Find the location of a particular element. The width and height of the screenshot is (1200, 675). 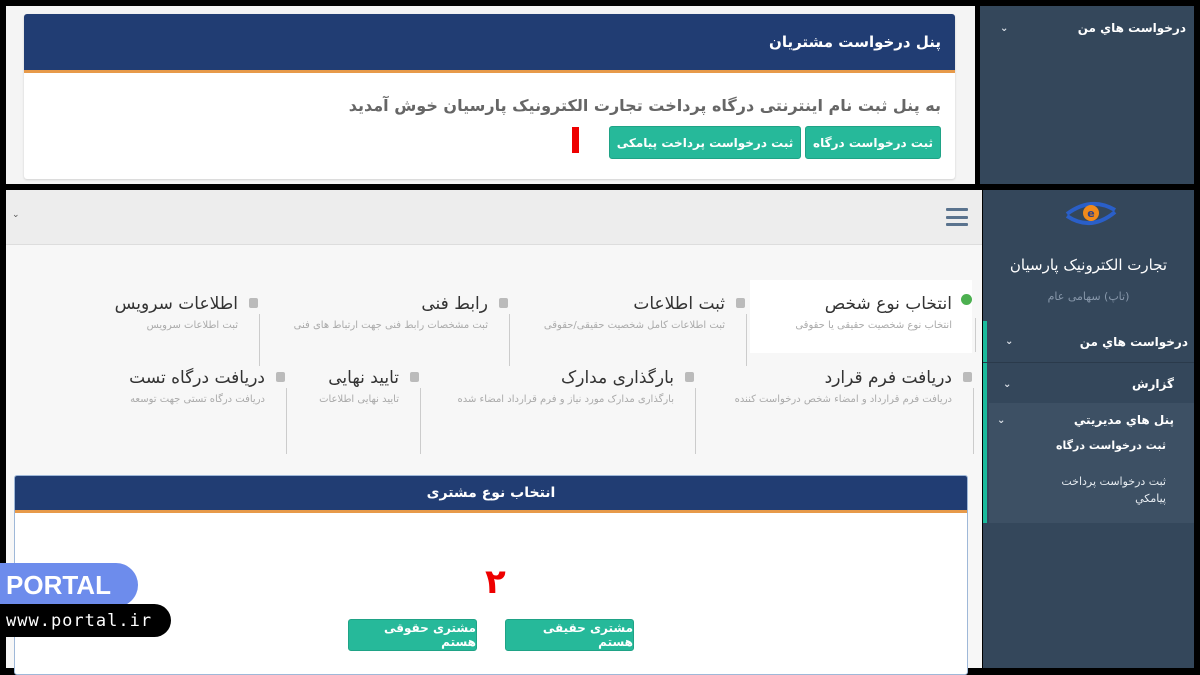

step-desc: انتخاب نوع شخصیت حقیقی یا حقوقی is located at coordinates (873, 325).